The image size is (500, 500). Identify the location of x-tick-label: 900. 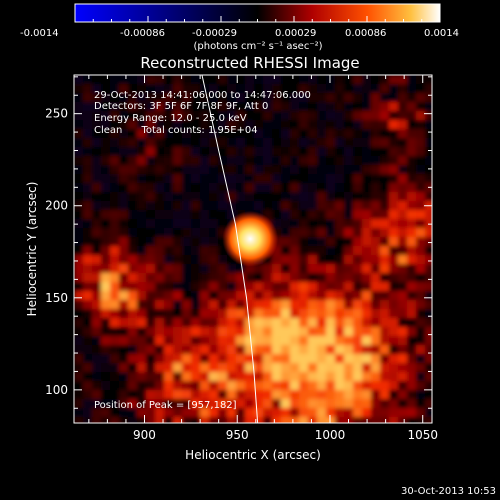
(144, 435).